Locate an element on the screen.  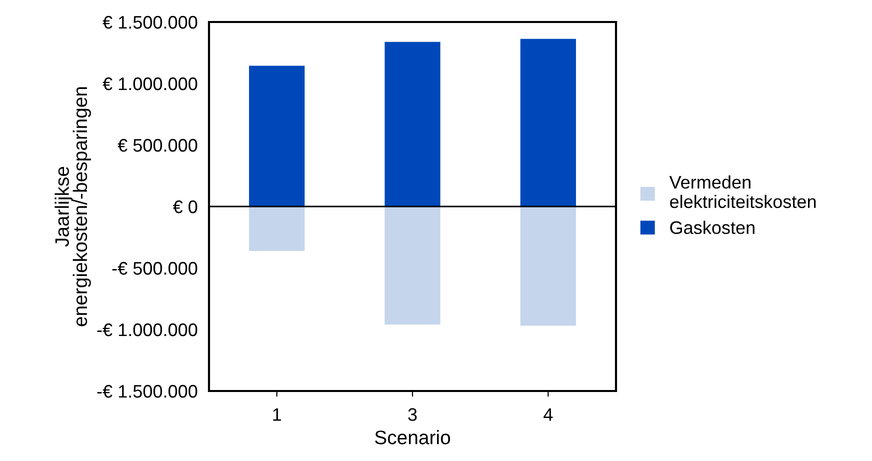
x-tick-label: 1 is located at coordinates (277, 414).